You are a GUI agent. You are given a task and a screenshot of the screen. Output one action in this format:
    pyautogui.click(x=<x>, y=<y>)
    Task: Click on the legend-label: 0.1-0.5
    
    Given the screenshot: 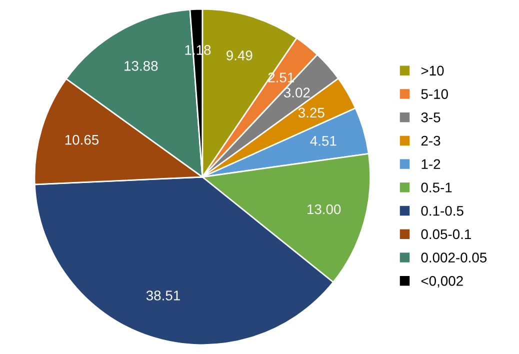 What is the action you would take?
    pyautogui.click(x=442, y=211)
    